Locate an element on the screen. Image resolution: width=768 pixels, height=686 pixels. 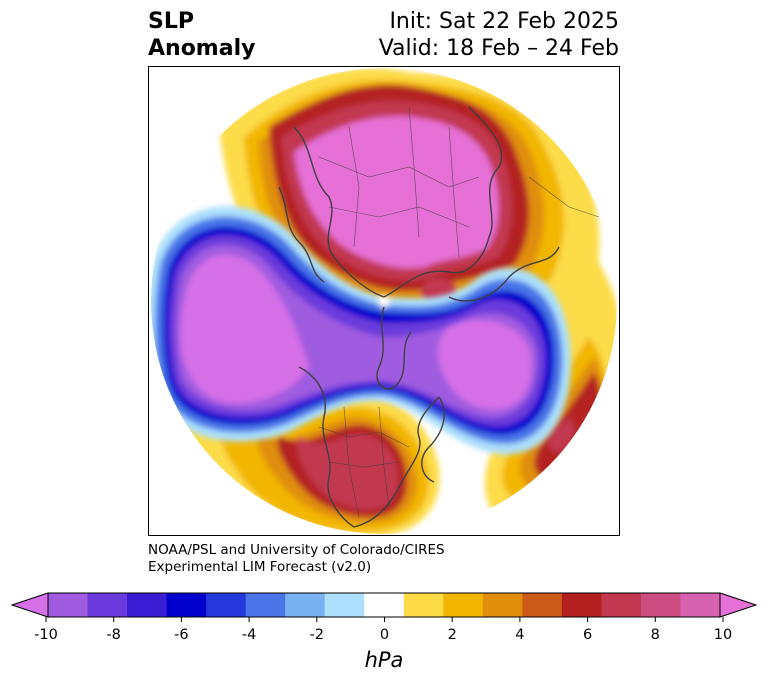
colorbar-tick-label: 8 is located at coordinates (655, 635).